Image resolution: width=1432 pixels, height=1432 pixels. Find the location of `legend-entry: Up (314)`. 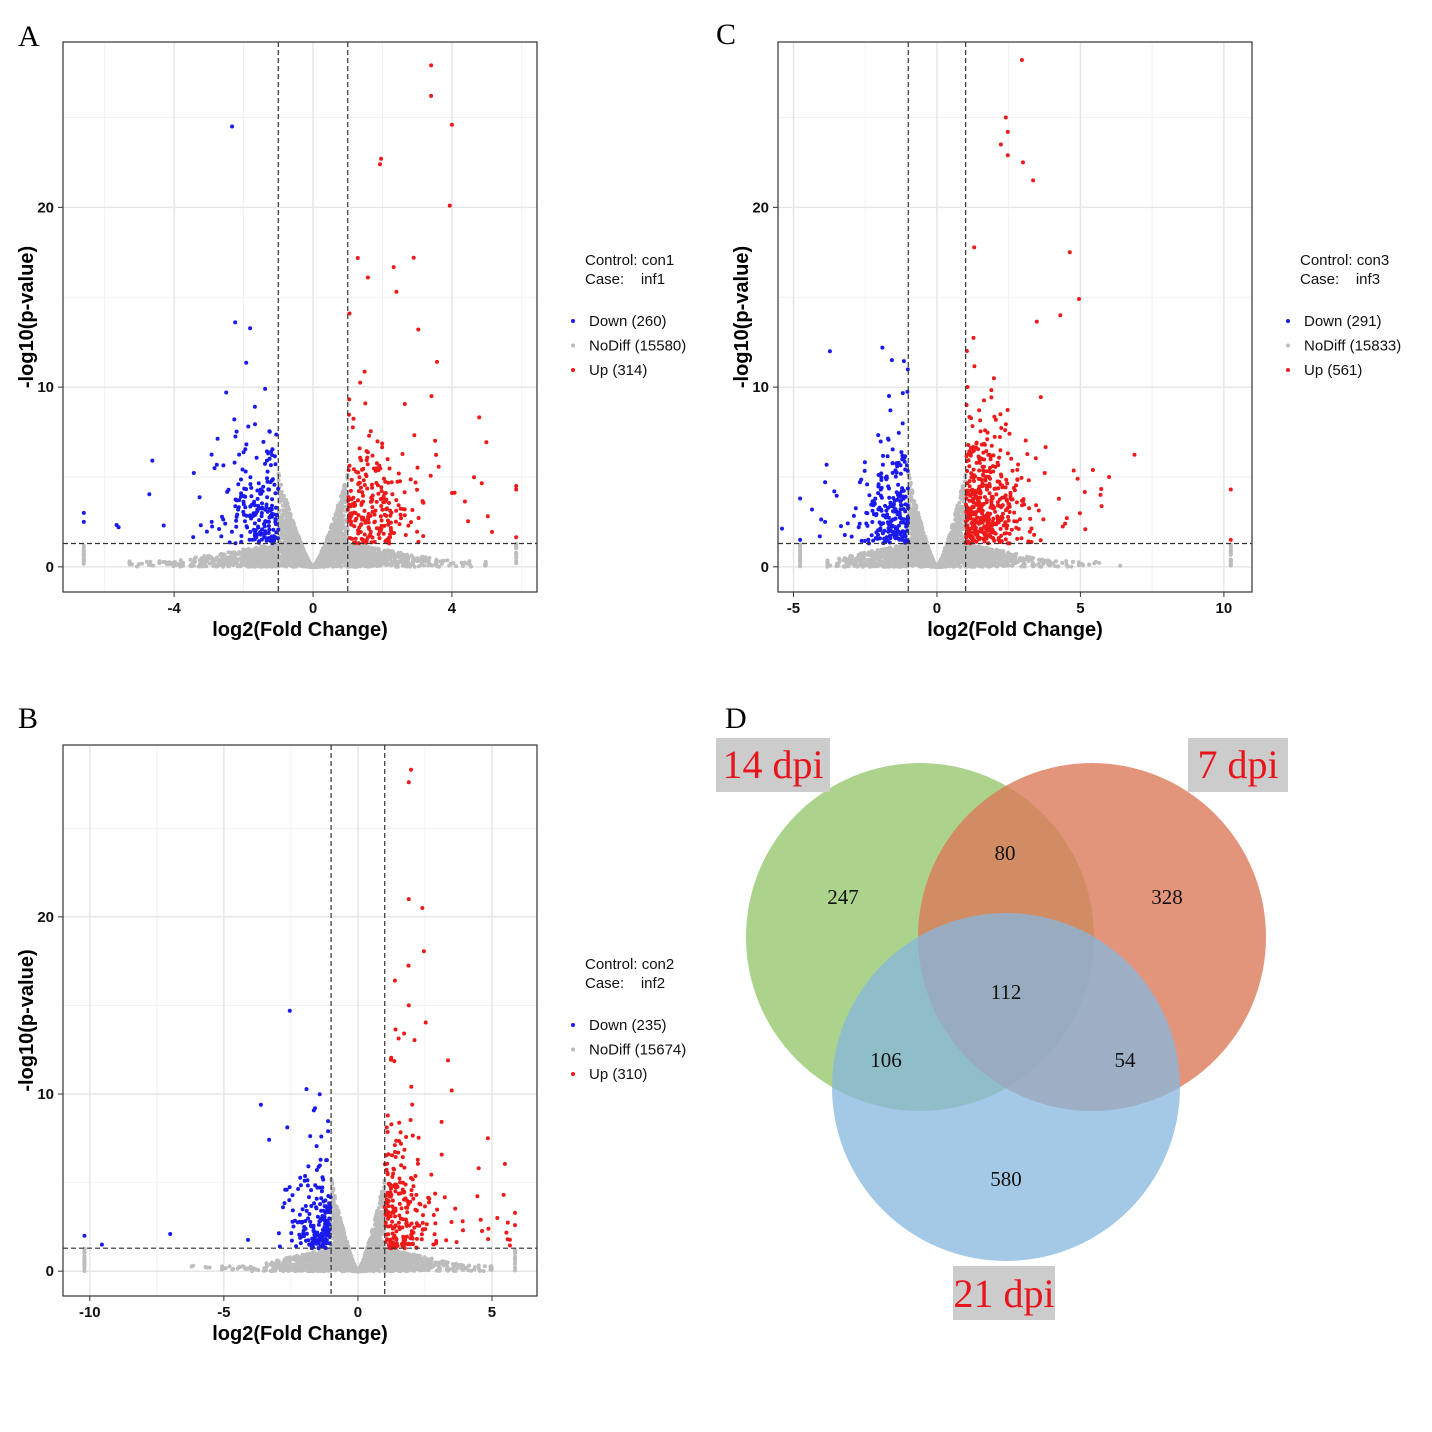

legend-entry: Up (314) is located at coordinates (618, 370).